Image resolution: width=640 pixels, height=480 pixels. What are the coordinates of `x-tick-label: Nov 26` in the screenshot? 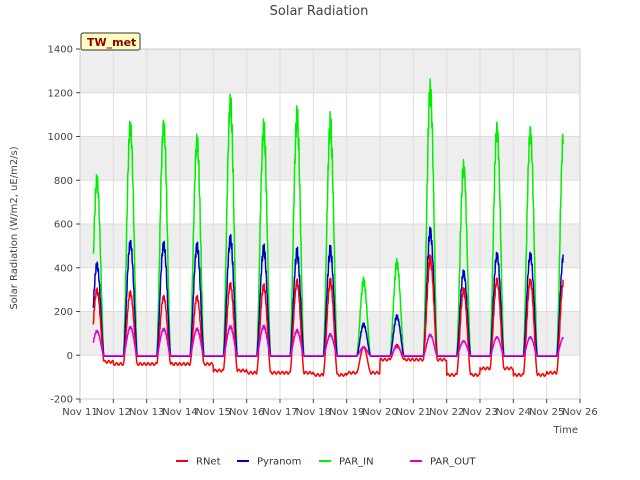 It's located at (579, 412).